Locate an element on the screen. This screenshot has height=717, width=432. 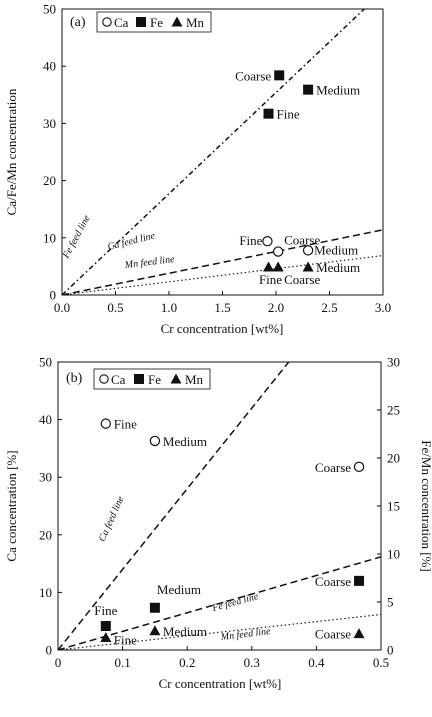
panel-a-ca-feed-line-label: Ca feed line is located at coordinates (132, 241).